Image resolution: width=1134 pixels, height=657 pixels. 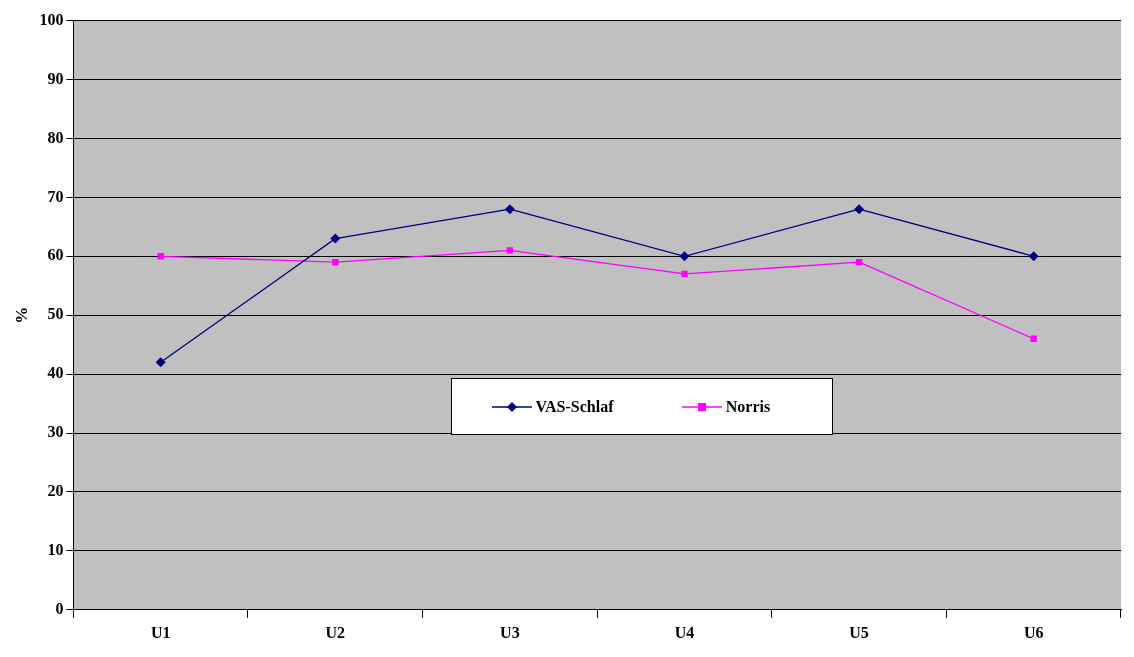 I want to click on y-tick-label: 80, so click(x=55, y=137).